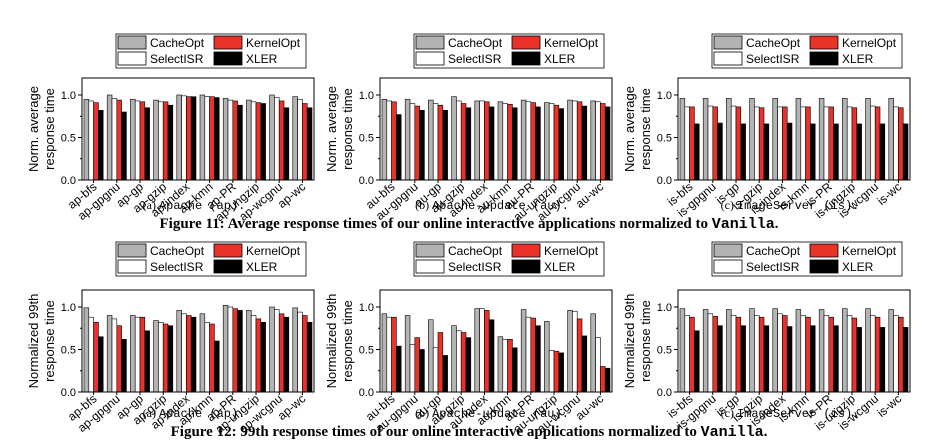  Describe the element at coordinates (798, 414) in the screenshot. I see `sub-caption-name: ImageServer (is).` at that location.